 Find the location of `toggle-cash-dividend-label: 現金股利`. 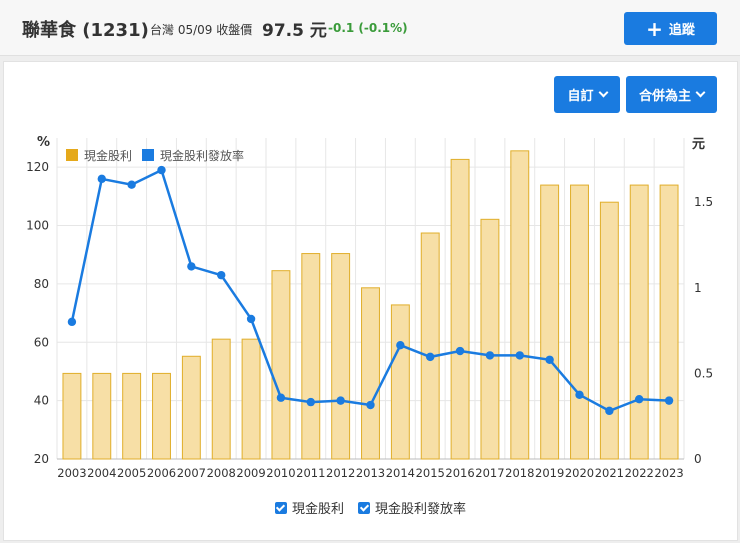

toggle-cash-dividend-label: 現金股利 is located at coordinates (317, 509).